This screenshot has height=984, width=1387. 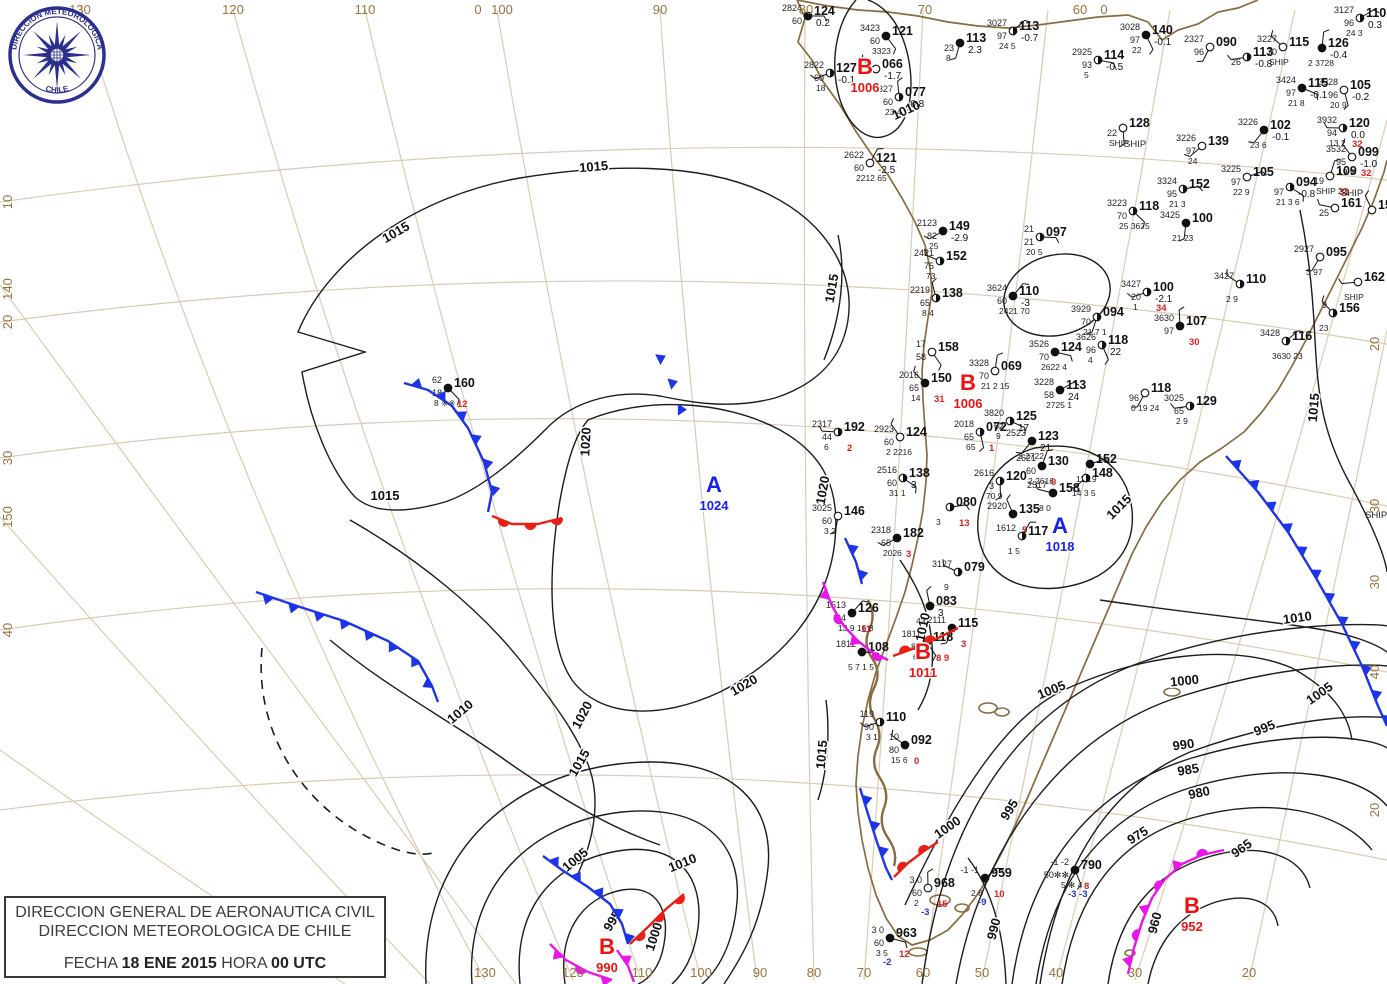 What do you see at coordinates (1319, 181) in the screenshot?
I see `station-value: 19` at bounding box center [1319, 181].